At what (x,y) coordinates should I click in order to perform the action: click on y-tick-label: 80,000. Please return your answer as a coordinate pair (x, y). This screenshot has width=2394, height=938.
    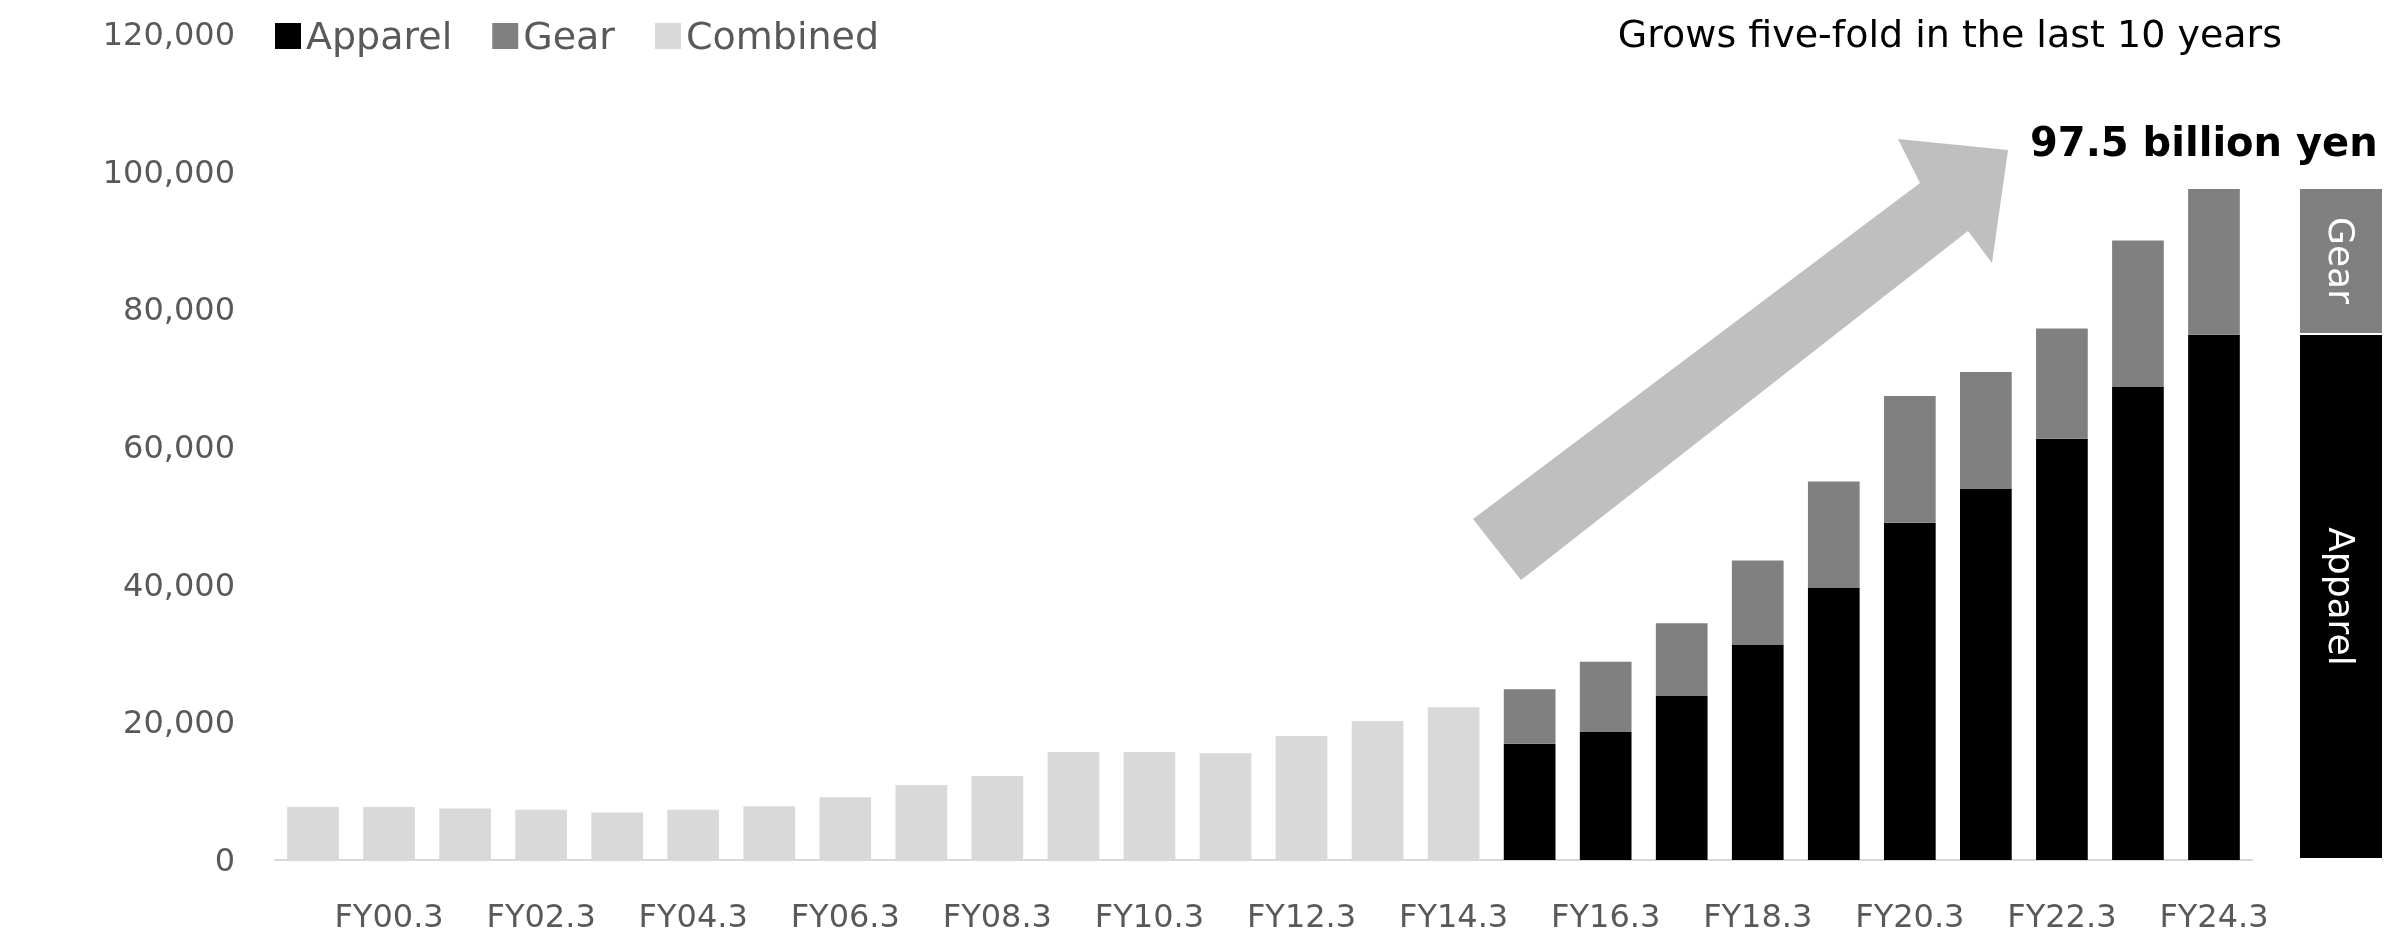
    Looking at the image, I should click on (179, 309).